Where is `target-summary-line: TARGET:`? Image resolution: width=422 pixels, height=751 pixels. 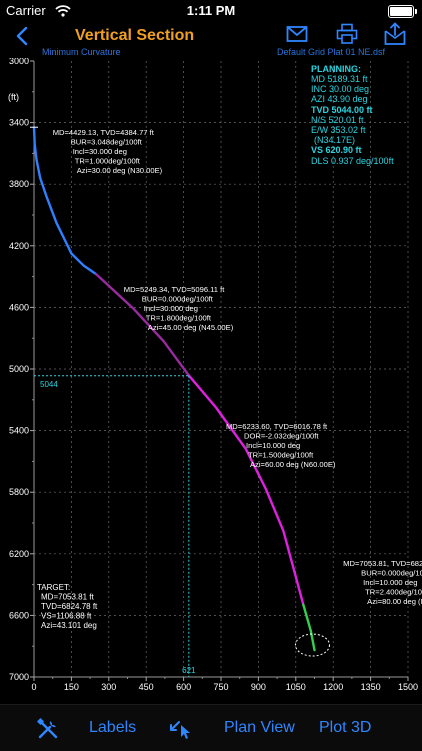
target-summary-line: TARGET: is located at coordinates (53, 587).